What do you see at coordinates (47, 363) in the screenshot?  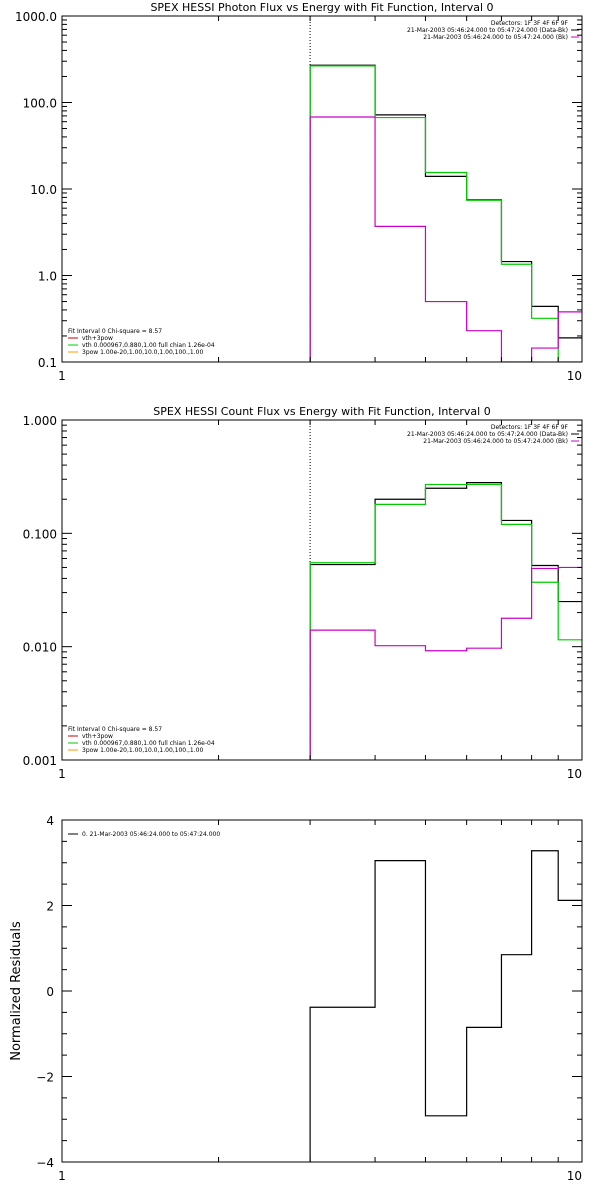 I see `y-tick-label: 0.1` at bounding box center [47, 363].